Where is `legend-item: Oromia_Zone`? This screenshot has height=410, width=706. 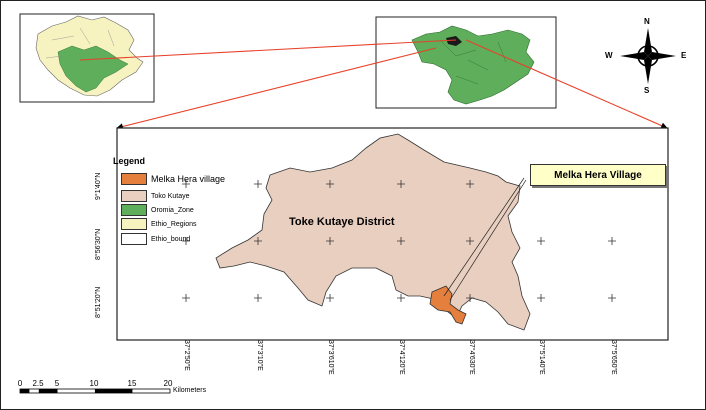
legend-item: Oromia_Zone is located at coordinates (157, 210).